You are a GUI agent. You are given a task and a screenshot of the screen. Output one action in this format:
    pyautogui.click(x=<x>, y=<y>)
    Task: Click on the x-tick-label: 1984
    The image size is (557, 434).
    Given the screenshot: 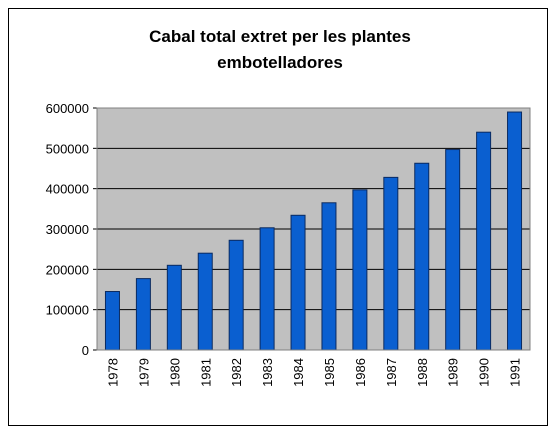 What is the action you would take?
    pyautogui.click(x=298, y=372)
    